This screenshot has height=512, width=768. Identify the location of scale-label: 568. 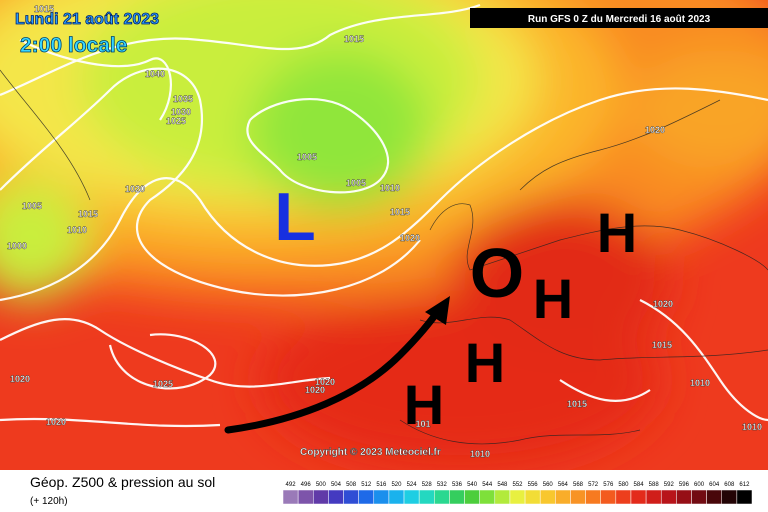
(578, 485).